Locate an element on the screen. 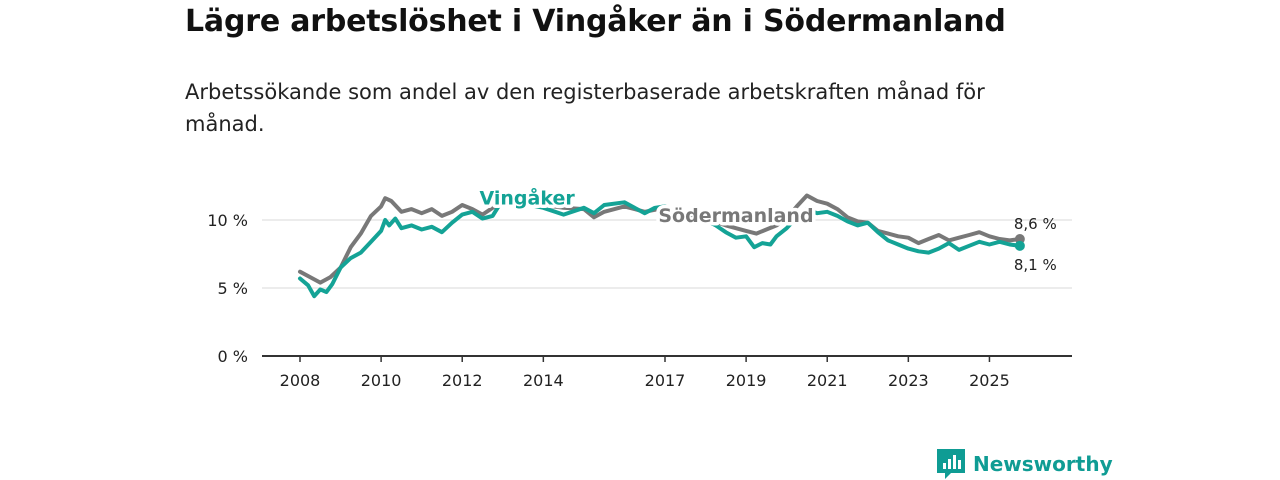 This screenshot has height=480, width=1280. y-tick-label: 0 % is located at coordinates (233, 356).